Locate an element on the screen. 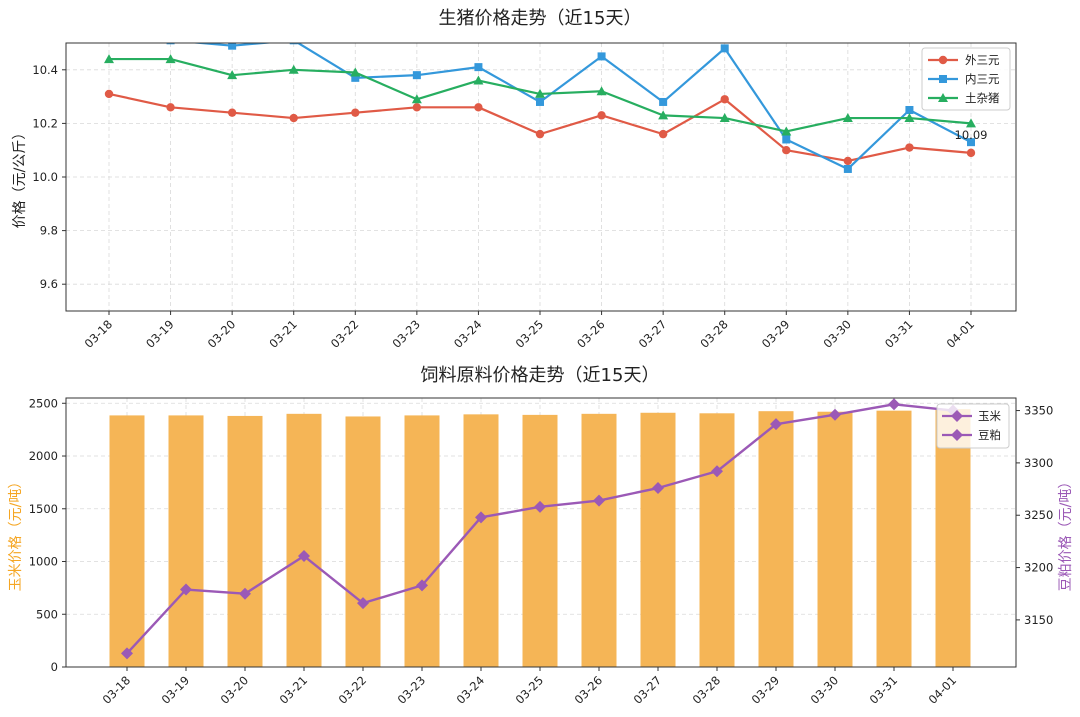  right-y-tick-label: 3150 is located at coordinates (1038, 620).